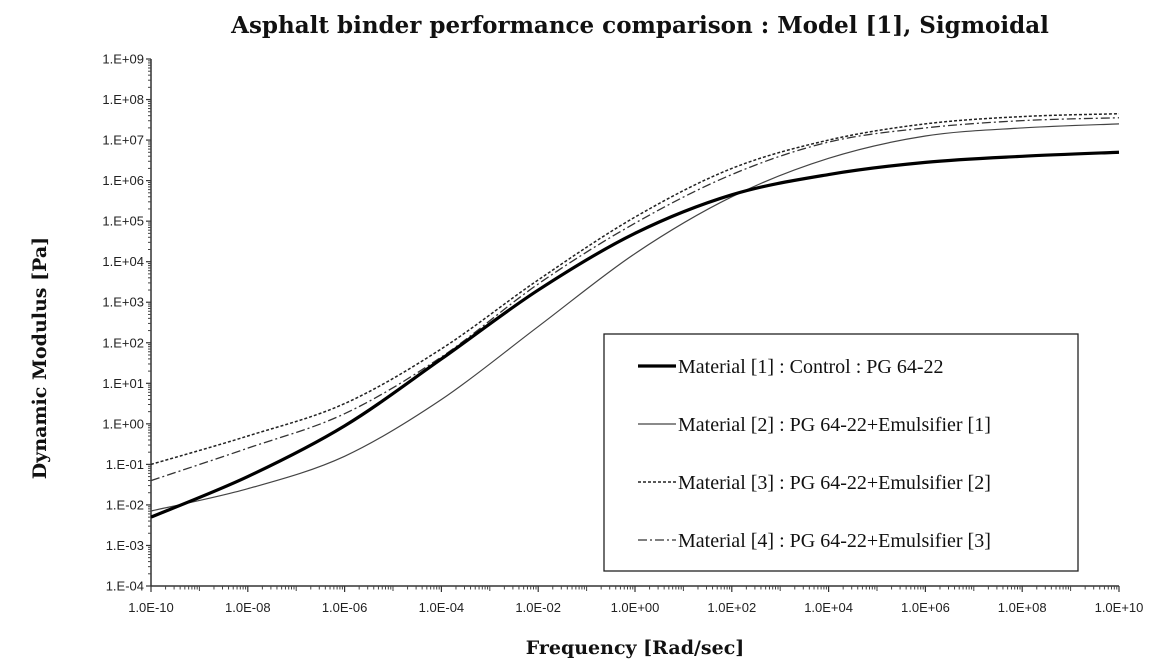  I want to click on y-tick-label: 1.E+09, so click(123, 59).